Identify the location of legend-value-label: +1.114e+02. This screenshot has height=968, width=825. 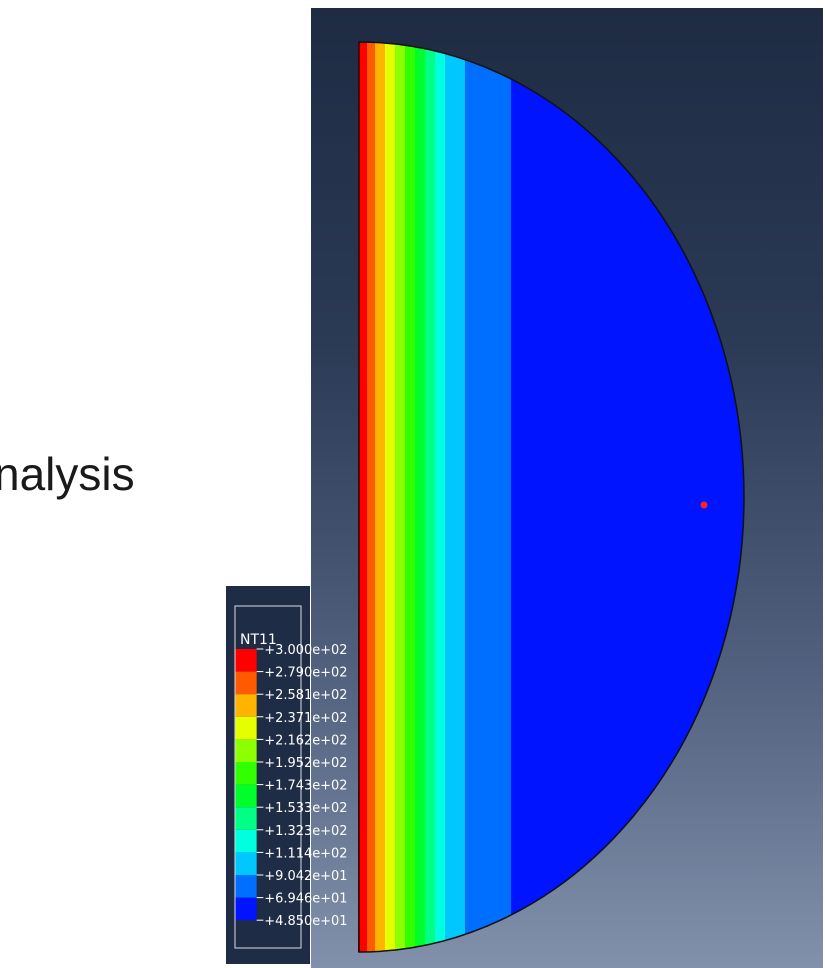
(305, 853).